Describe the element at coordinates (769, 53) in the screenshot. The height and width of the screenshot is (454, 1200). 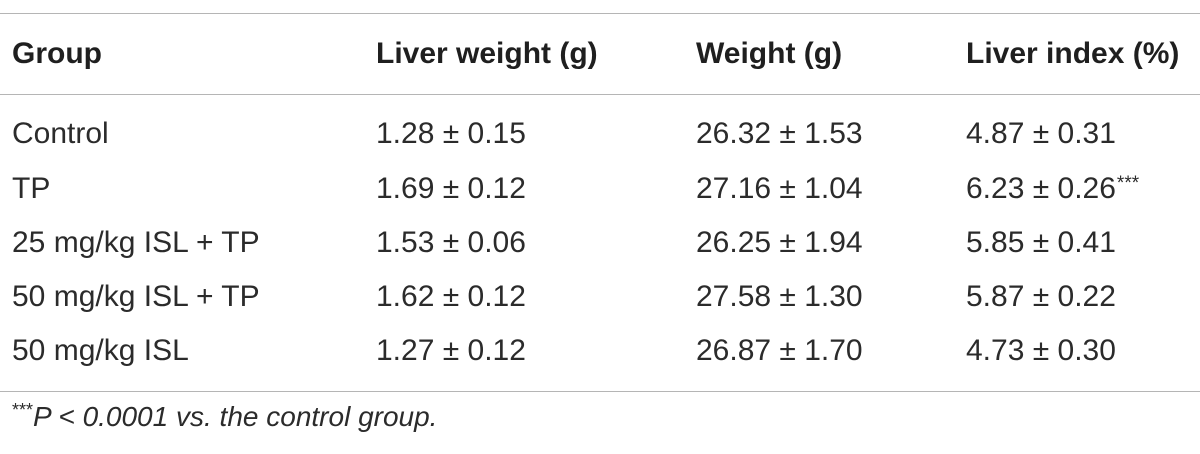
I see `column-header-weight: Weight (g)` at that location.